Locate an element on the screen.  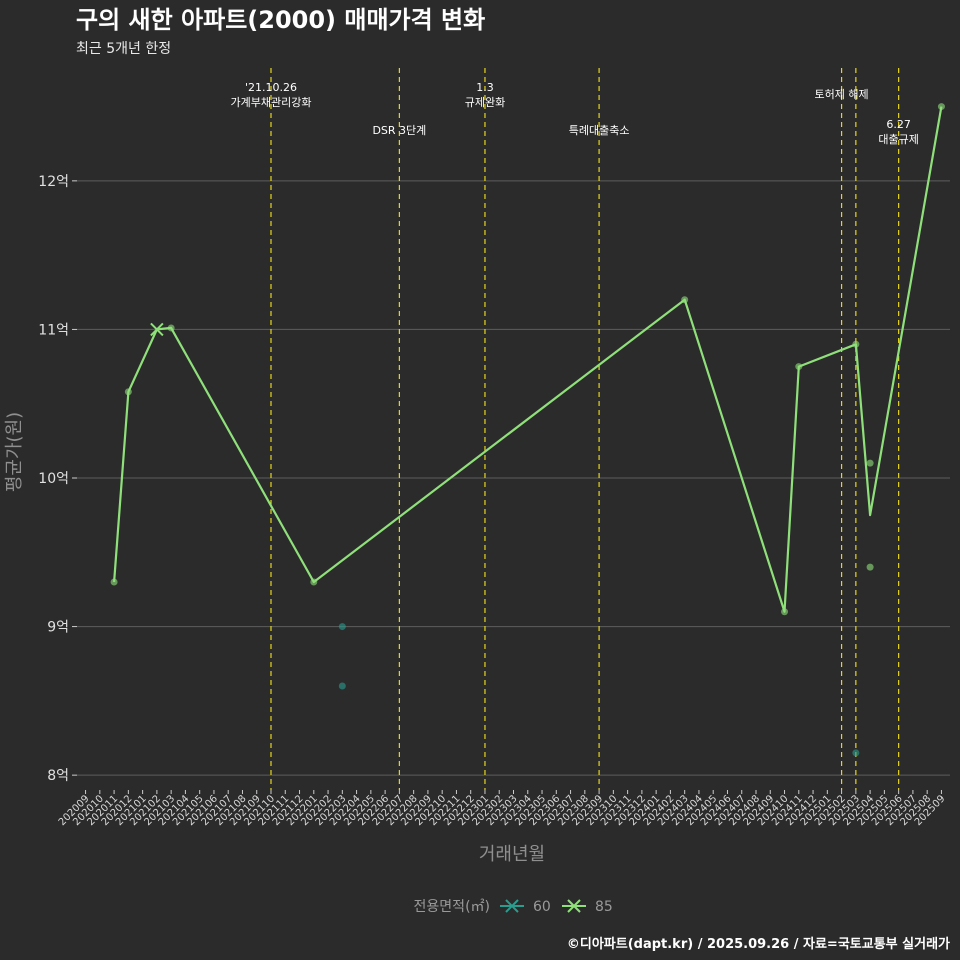
x-marker-stroke is located at coordinates (157, 329).